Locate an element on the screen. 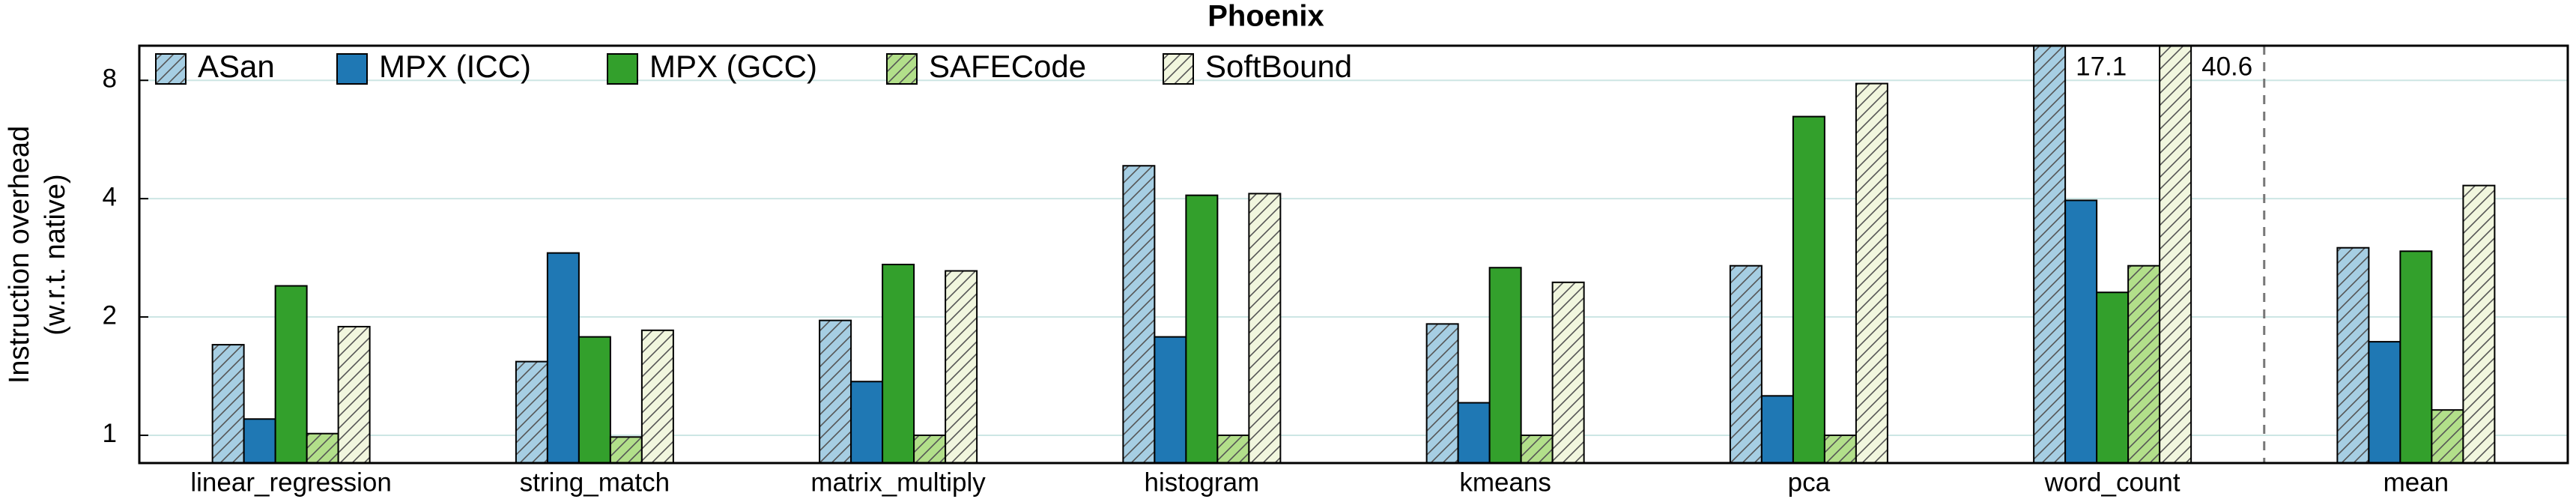  x-tick-label: word_count is located at coordinates (2112, 482).